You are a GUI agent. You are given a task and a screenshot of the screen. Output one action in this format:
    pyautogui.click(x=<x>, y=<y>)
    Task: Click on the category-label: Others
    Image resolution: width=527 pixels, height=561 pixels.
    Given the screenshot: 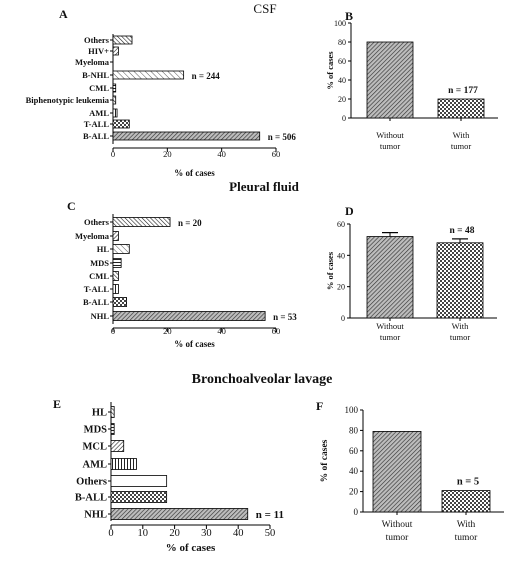 What is the action you would take?
    pyautogui.click(x=91, y=482)
    